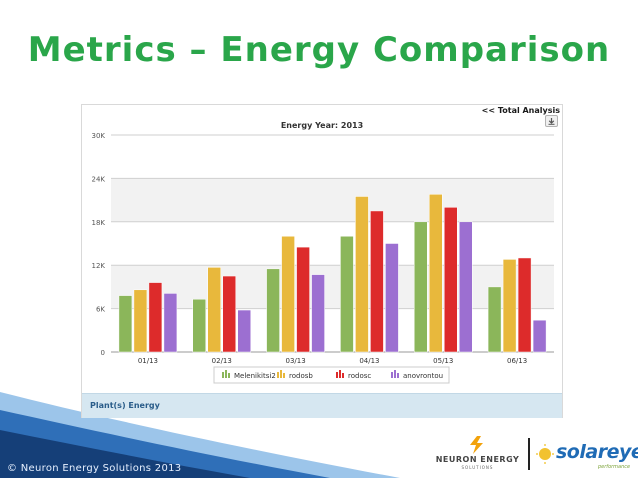 Image resolution: width=638 pixels, height=478 pixels. I want to click on legend-label: rodosb, so click(301, 376).